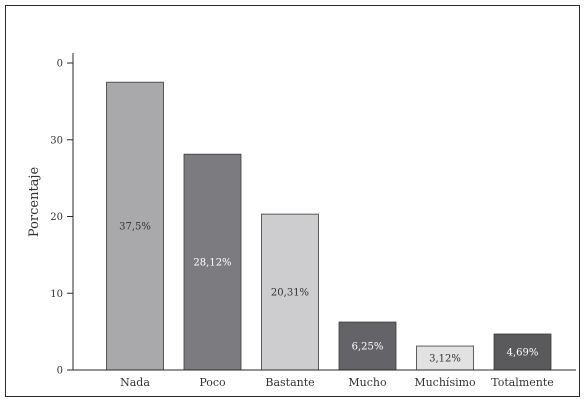 The width and height of the screenshot is (586, 403). Describe the element at coordinates (289, 382) in the screenshot. I see `x-tick-label: Bastante` at that location.